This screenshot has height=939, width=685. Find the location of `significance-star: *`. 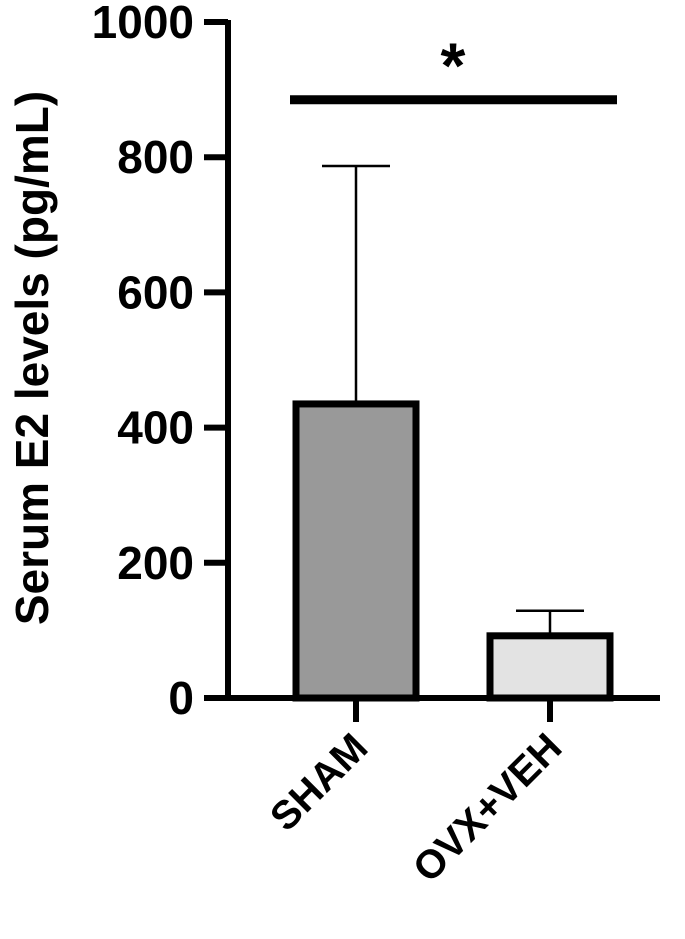

significance-star: * is located at coordinates (453, 66).